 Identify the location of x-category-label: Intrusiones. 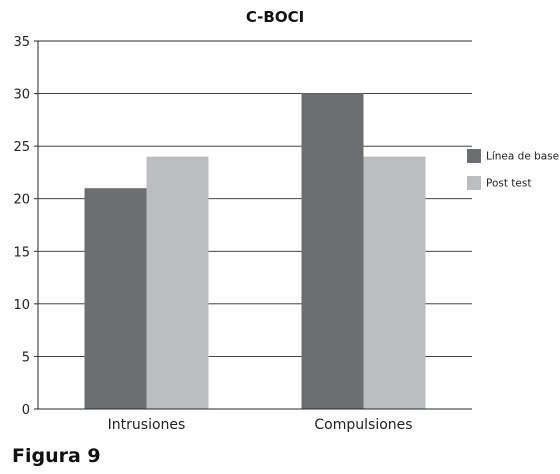
(147, 425).